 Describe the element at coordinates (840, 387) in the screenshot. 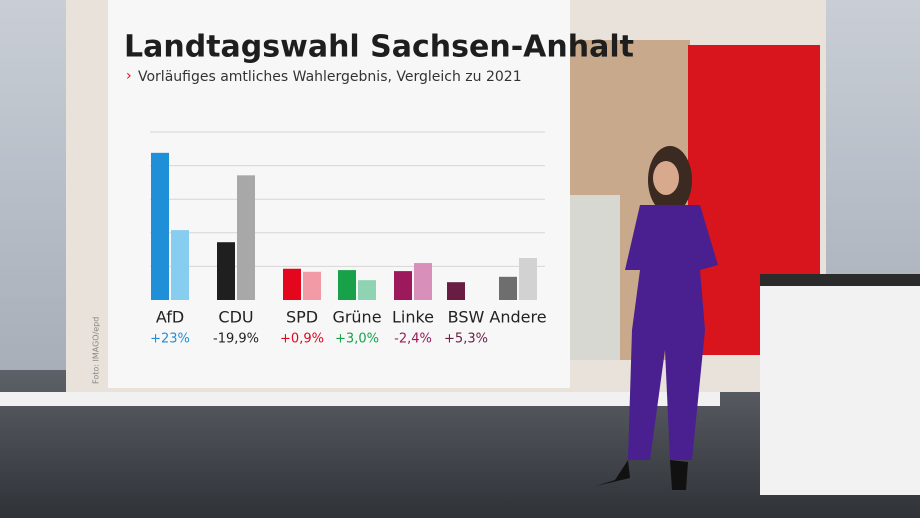

I see `desk` at that location.